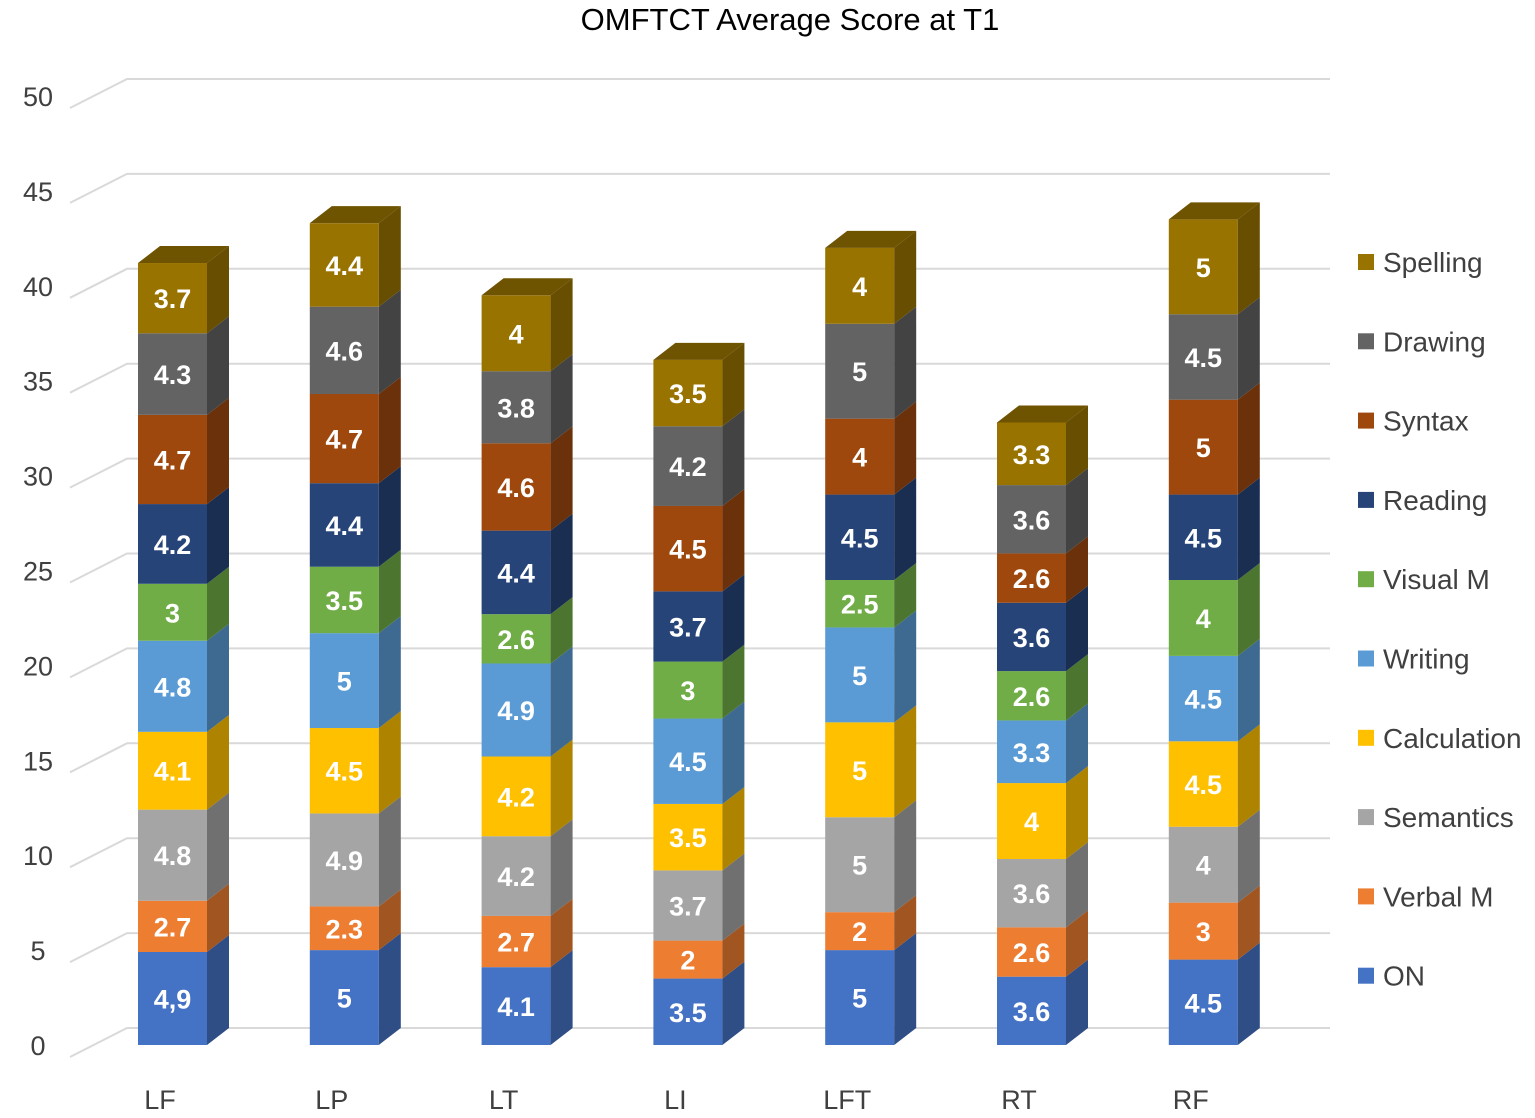 Image resolution: width=1535 pixels, height=1118 pixels. Describe the element at coordinates (860, 605) in the screenshot. I see `data-label: 2.5` at that location.